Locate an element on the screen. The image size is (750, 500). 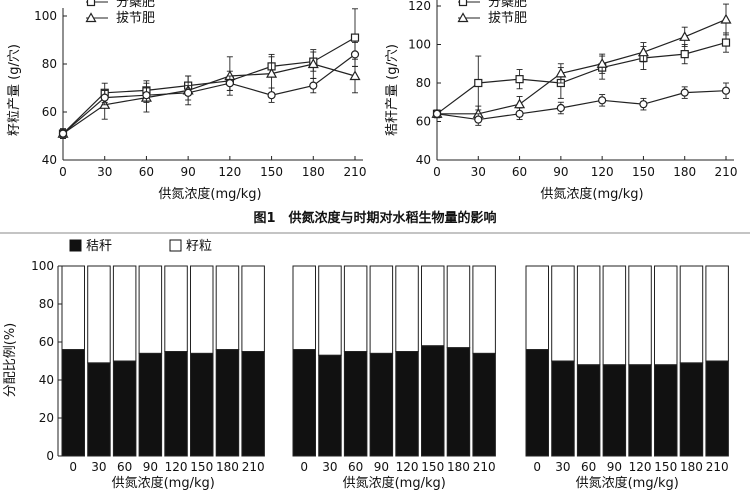
allocation-group-1-xtick-label-5: 150 is located at coordinates (201, 467).